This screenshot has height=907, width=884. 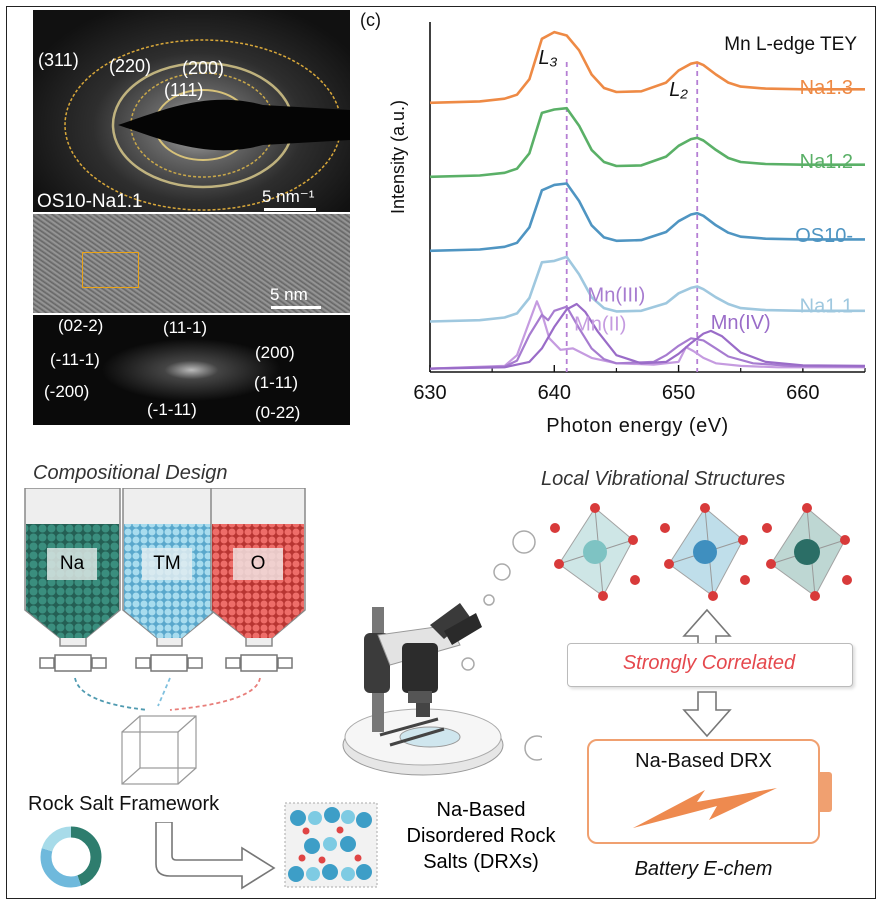 I want to click on l3-edge-label: L₃, so click(x=548, y=58).